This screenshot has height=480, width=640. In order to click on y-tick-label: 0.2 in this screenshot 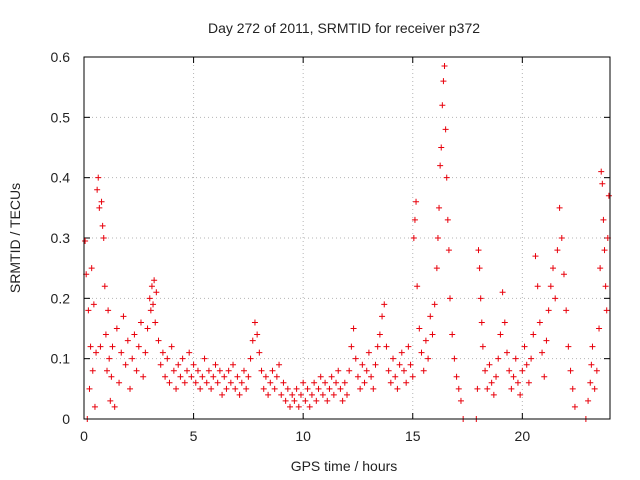, I will do `click(61, 298)`.